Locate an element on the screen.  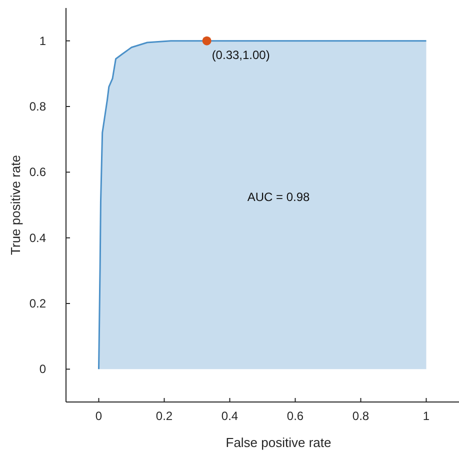
y-axis-title: True positive rate is located at coordinates (15, 205).